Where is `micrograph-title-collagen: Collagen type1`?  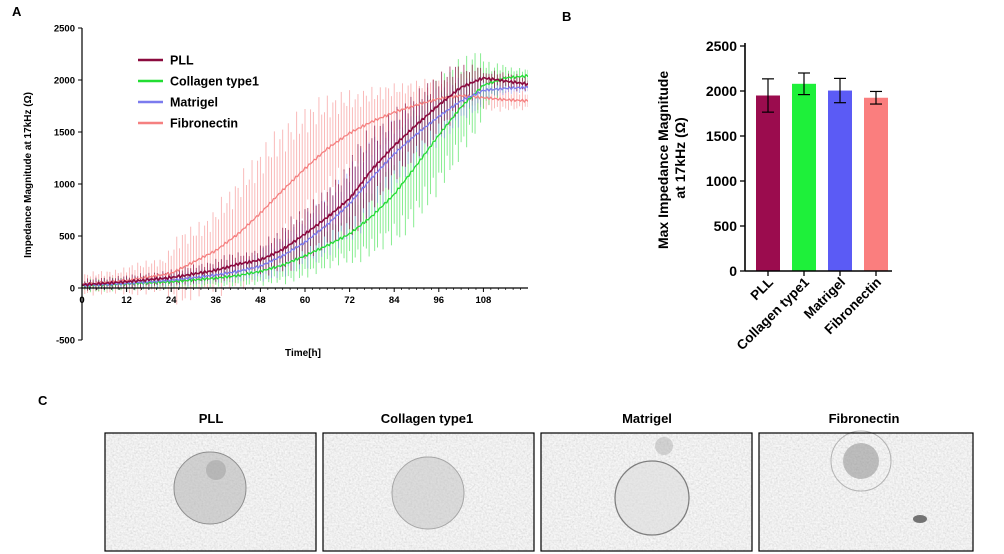 micrograph-title-collagen: Collagen type1 is located at coordinates (427, 418).